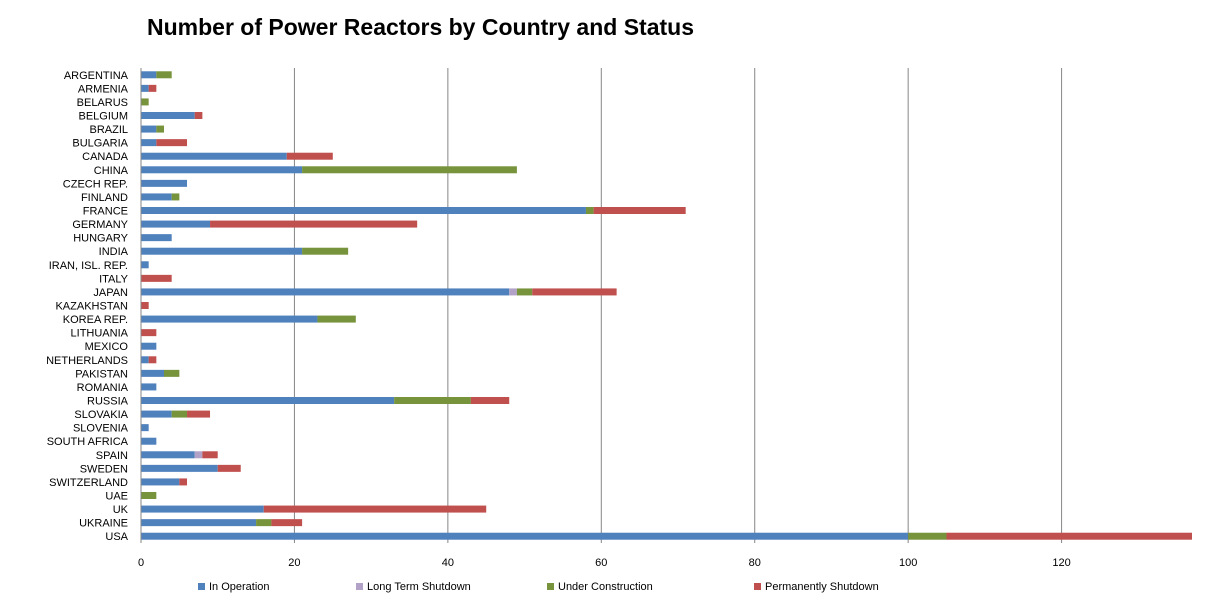  What do you see at coordinates (100, 225) in the screenshot?
I see `category-label: GERMANY` at bounding box center [100, 225].